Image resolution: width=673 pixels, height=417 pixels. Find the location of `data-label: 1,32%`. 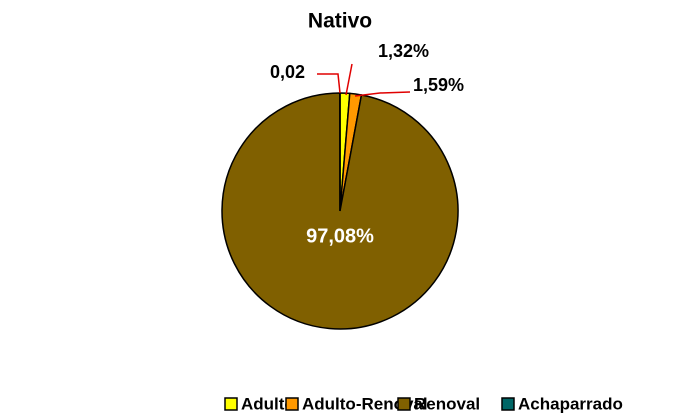

data-label: 1,32% is located at coordinates (403, 51).